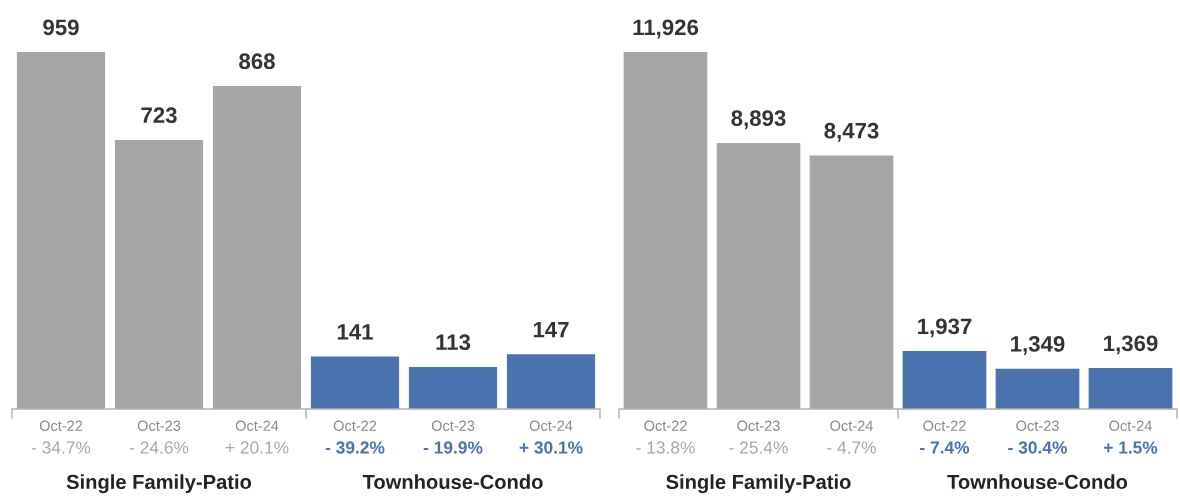 The image size is (1180, 498). What do you see at coordinates (851, 447) in the screenshot?
I see `text: - 4.7%` at bounding box center [851, 447].